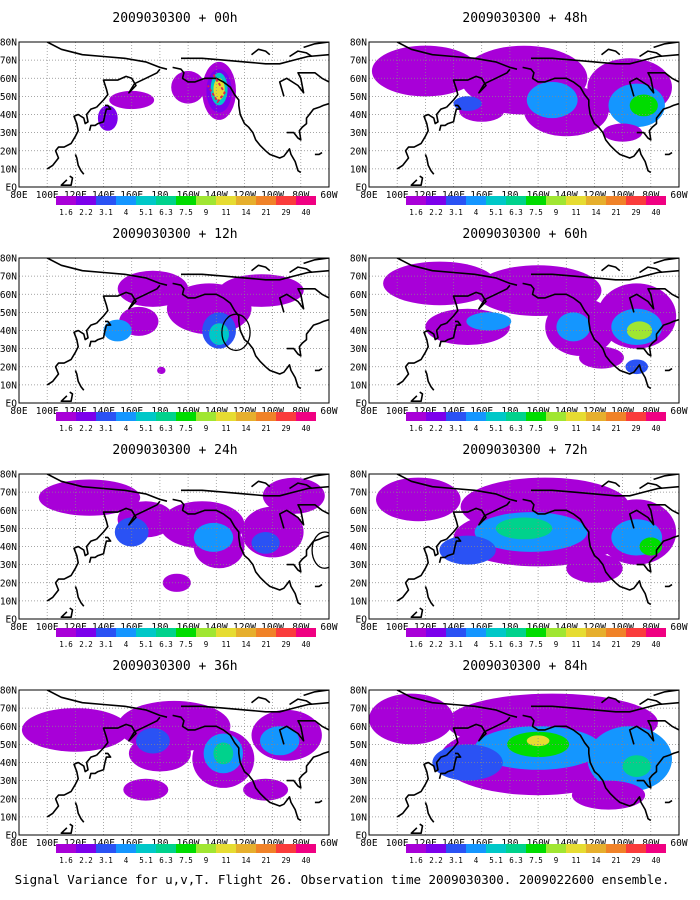 This screenshot has width=700, height=900. I want to click on lon-tick-label: 120E, so click(425, 195).